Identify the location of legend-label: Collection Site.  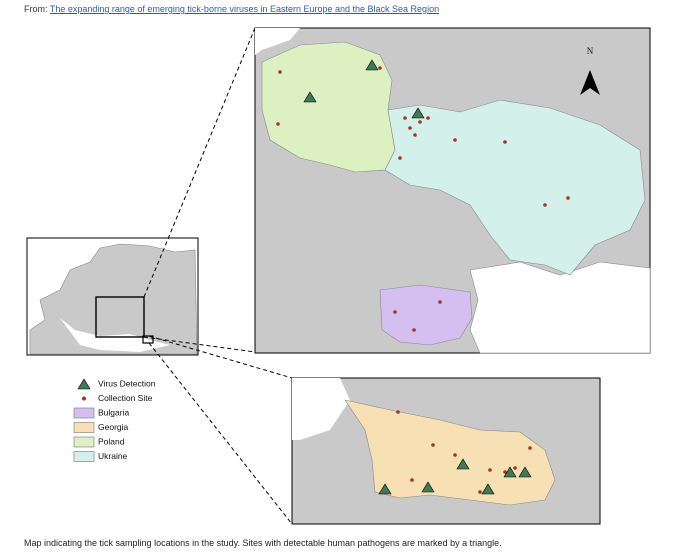
(125, 398).